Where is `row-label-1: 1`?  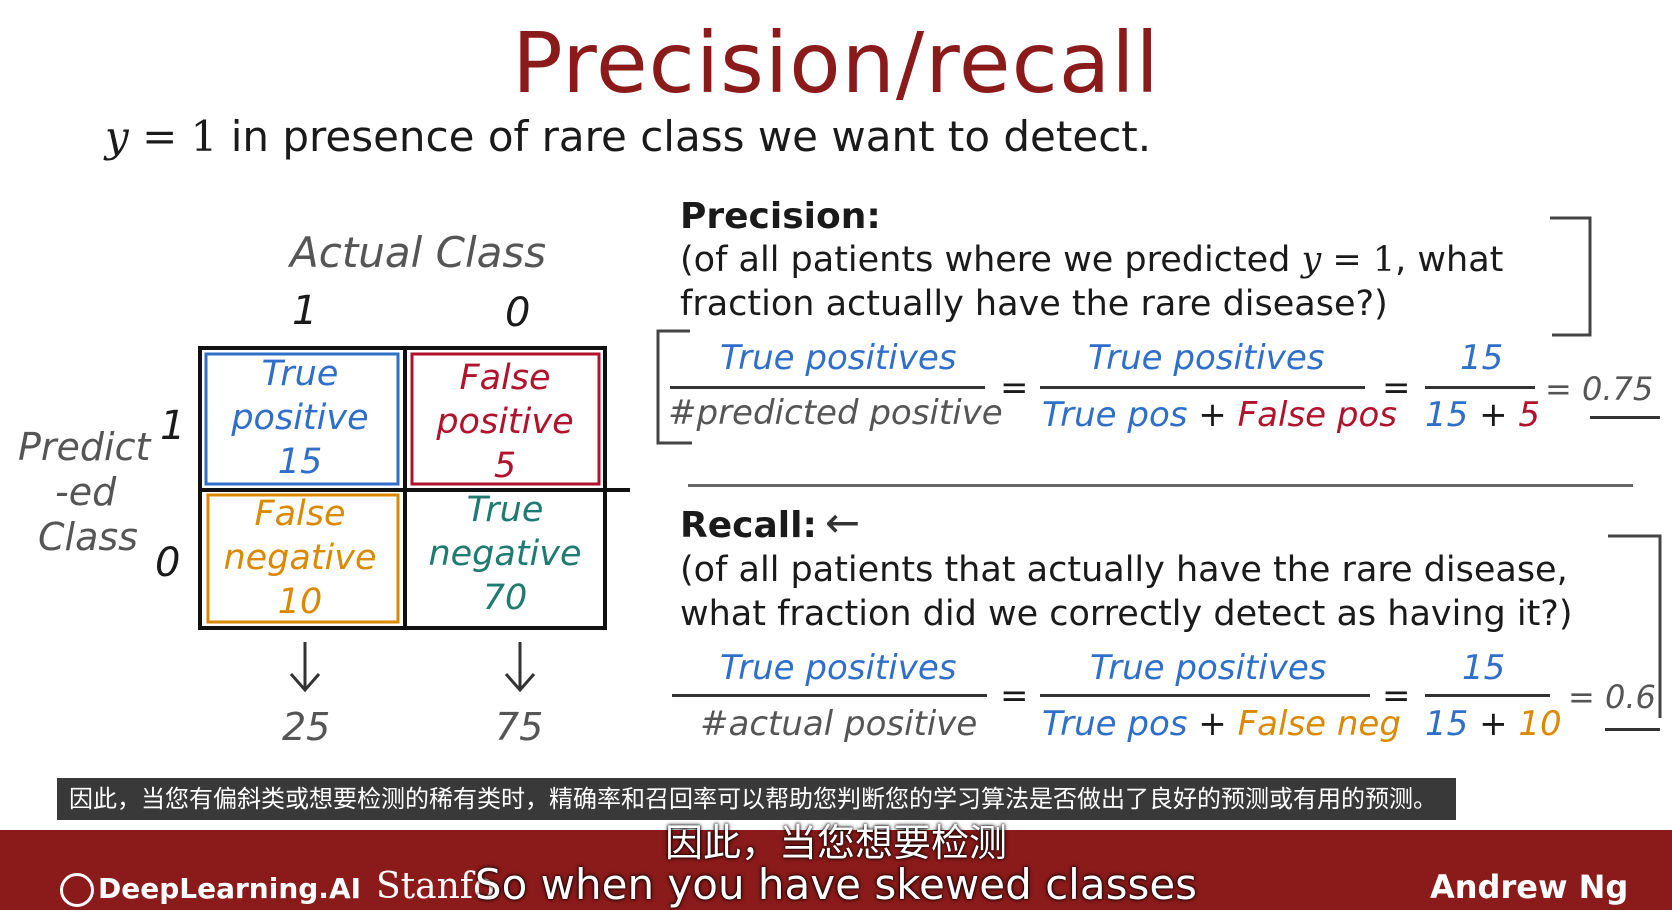
row-label-1: 1 is located at coordinates (173, 426).